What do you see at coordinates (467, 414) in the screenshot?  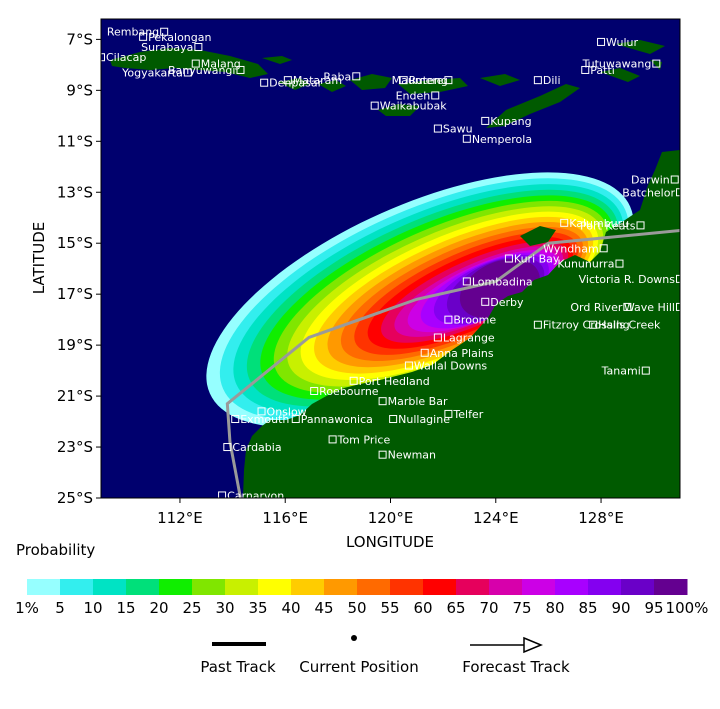 I see `place-name: Telfer` at bounding box center [467, 414].